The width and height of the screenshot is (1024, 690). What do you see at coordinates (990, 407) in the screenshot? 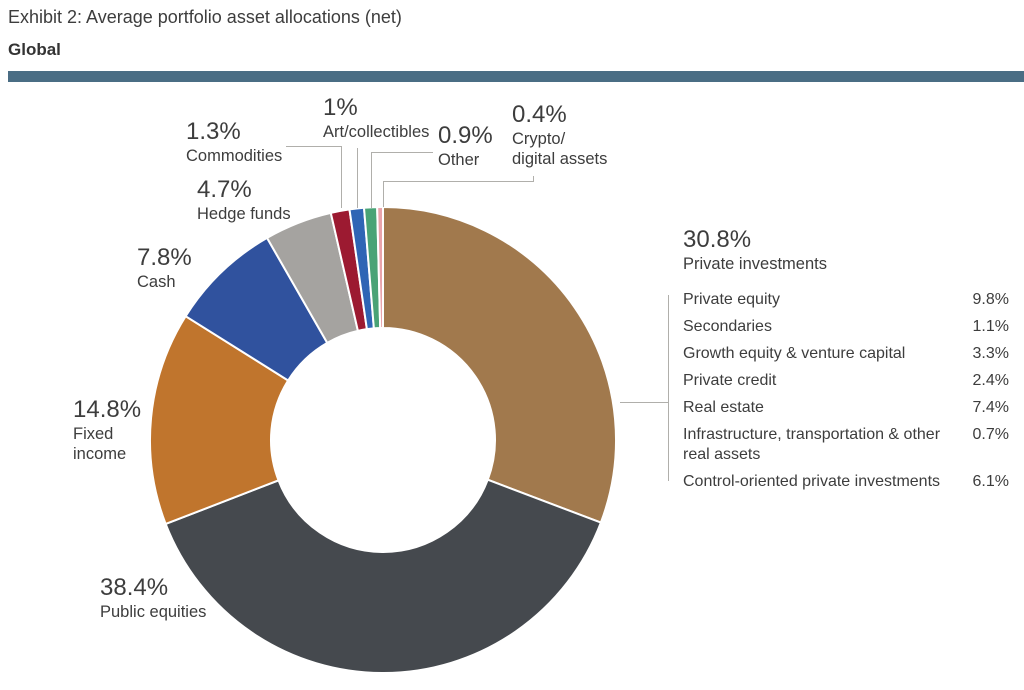
I see `breakdown-row-value: 7.4%` at bounding box center [990, 407].